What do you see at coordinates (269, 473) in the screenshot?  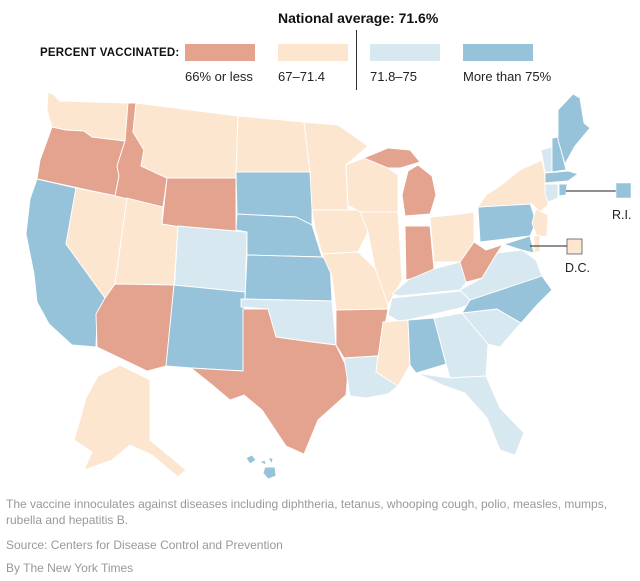 I see `state-hawaii-big` at bounding box center [269, 473].